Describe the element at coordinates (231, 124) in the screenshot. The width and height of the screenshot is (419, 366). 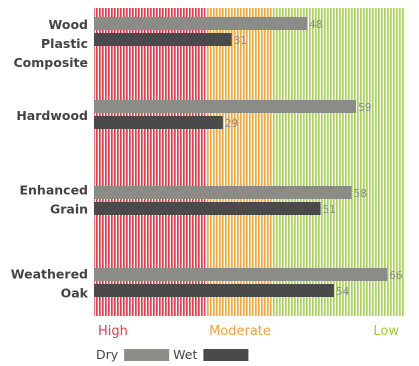
I see `value-label-wet-1: 29` at that location.